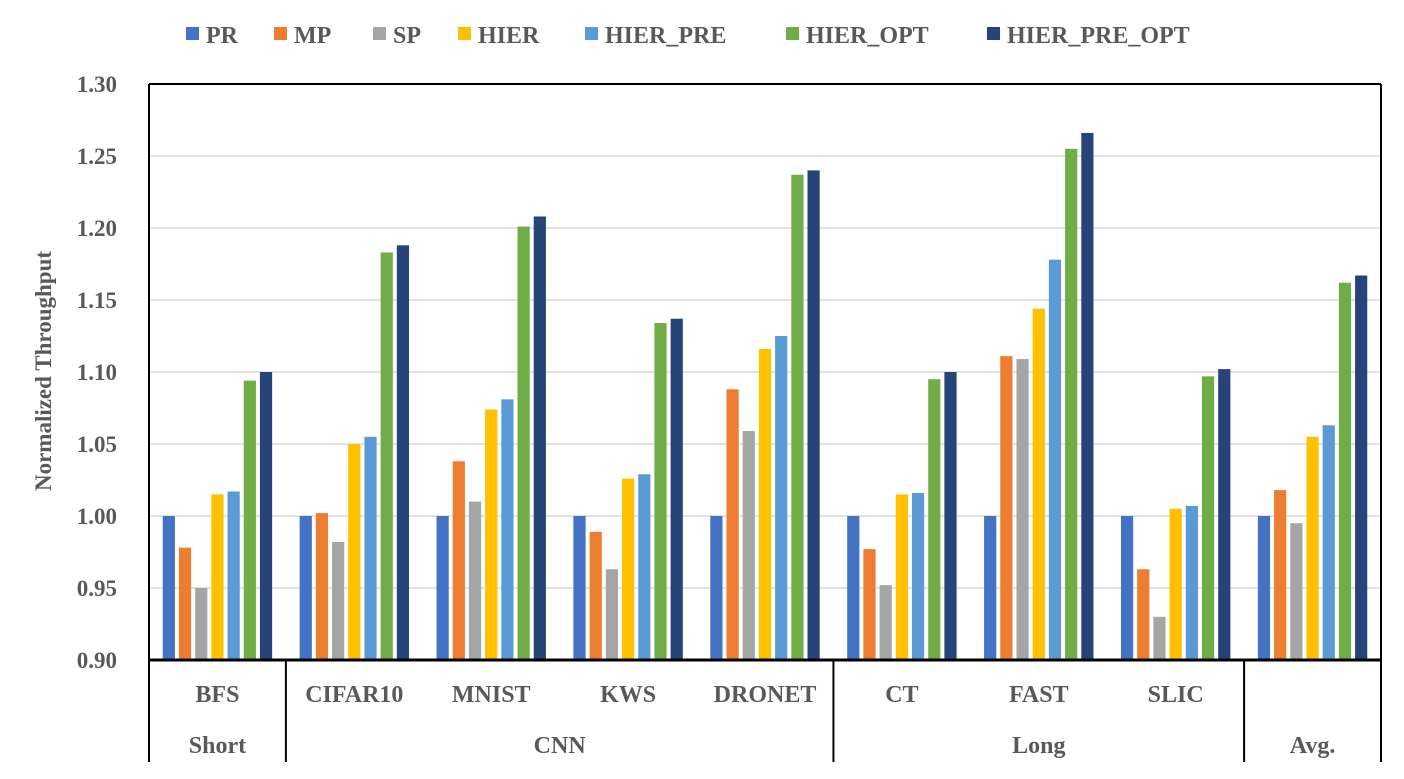 The height and width of the screenshot is (779, 1404). What do you see at coordinates (1098, 36) in the screenshot?
I see `legend-label-hier_pre_opt: HIER_PRE_OPT` at bounding box center [1098, 36].